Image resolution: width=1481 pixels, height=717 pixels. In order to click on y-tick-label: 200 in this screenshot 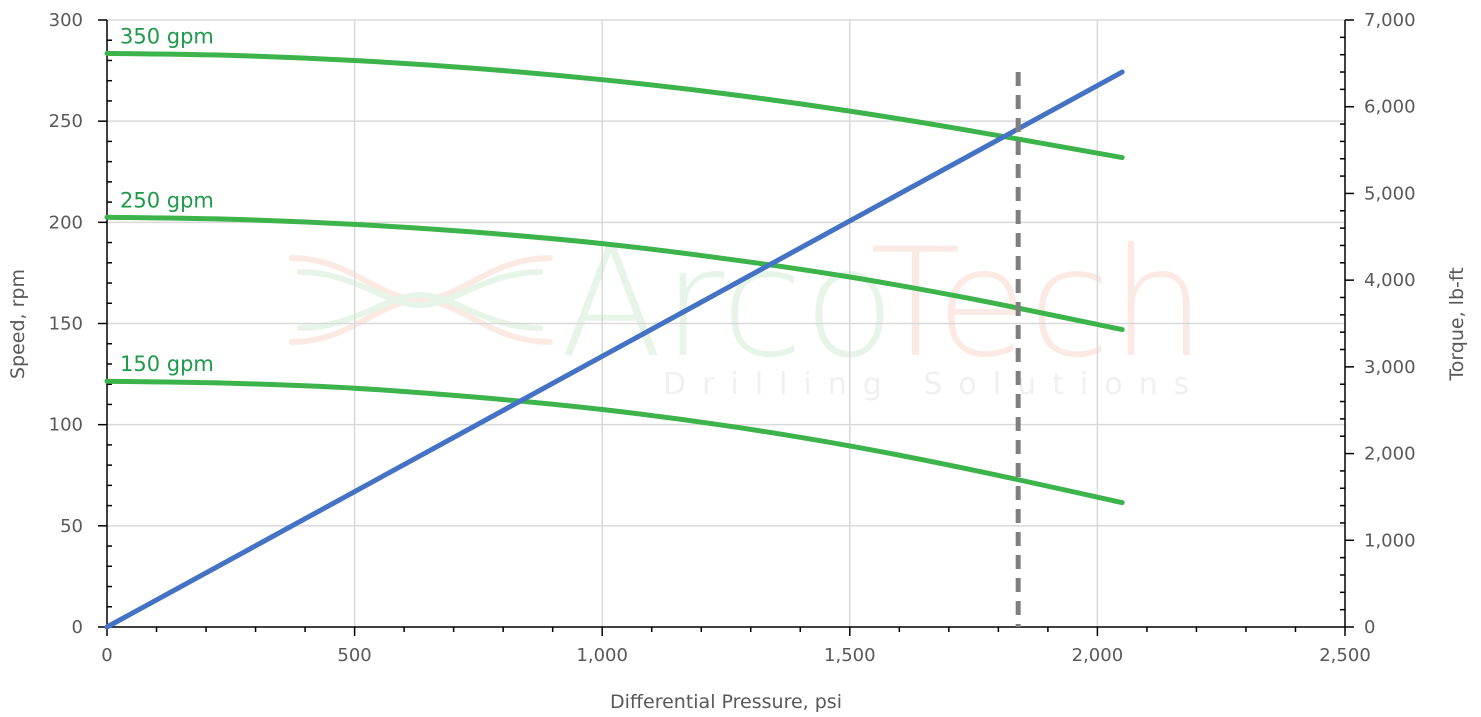, I will do `click(66, 222)`.